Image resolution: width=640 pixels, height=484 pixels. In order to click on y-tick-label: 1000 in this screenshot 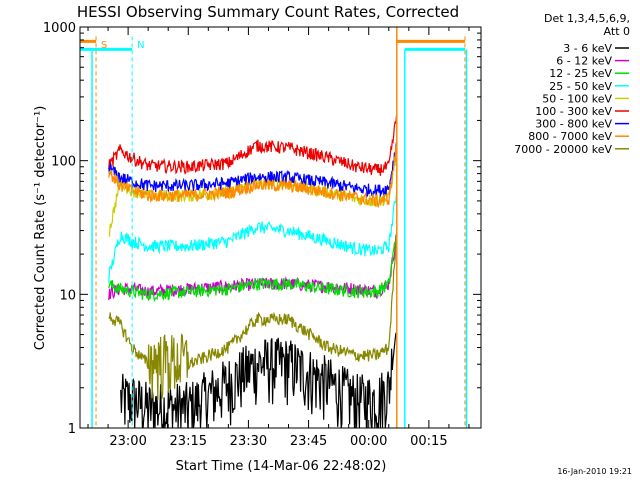, I will do `click(59, 28)`.